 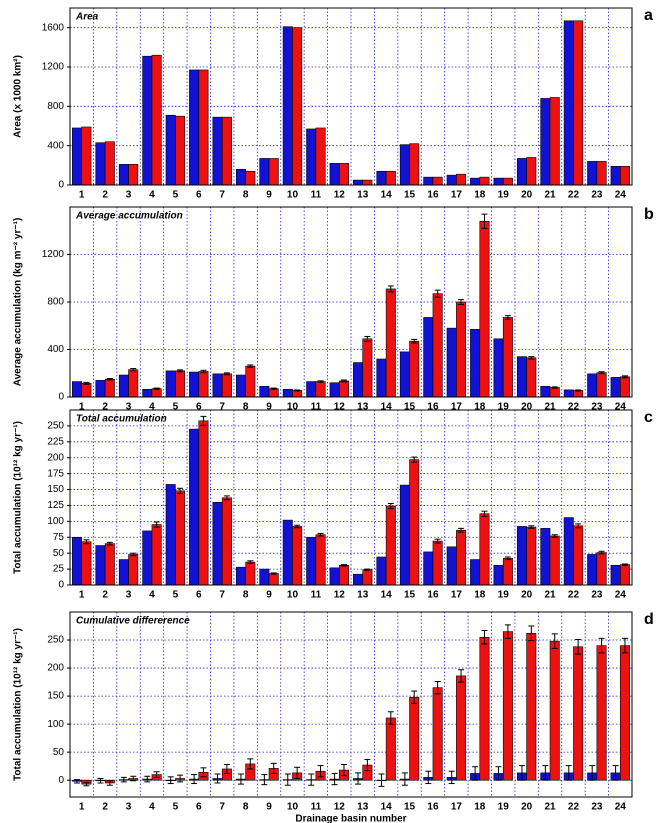 What do you see at coordinates (55, 349) in the screenshot?
I see `y-tick-label: 400` at bounding box center [55, 349].